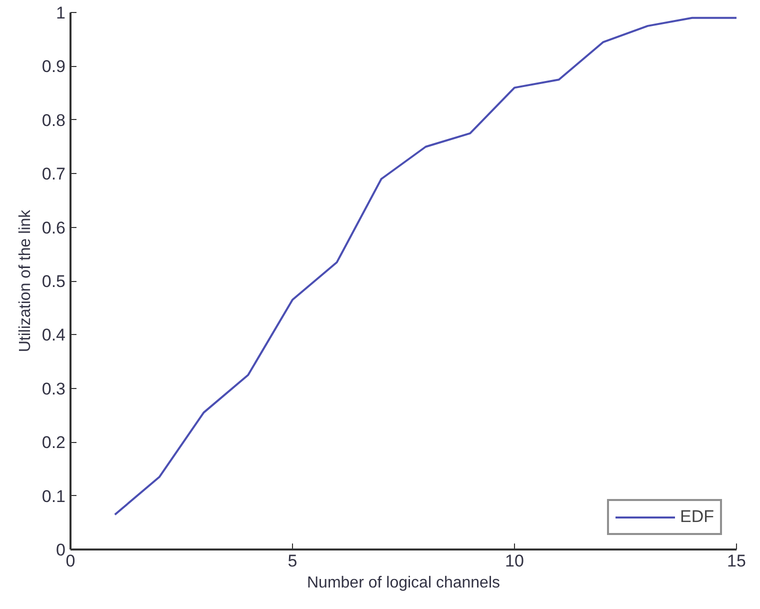  Describe the element at coordinates (403, 583) in the screenshot. I see `x-axis-title: Number of logical channels` at that location.